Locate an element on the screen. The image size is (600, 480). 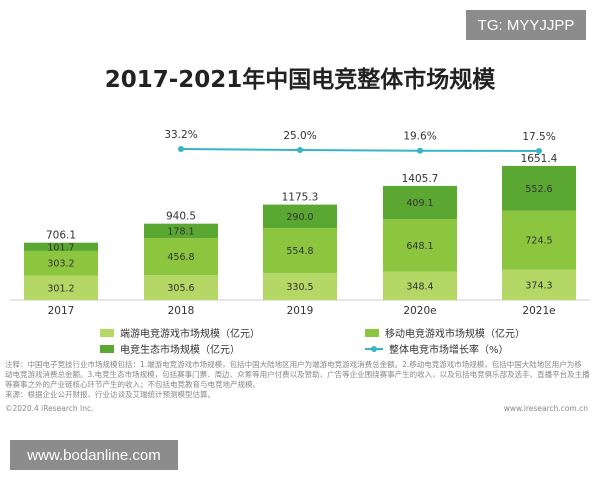
footnote-line-3: 等赛事之外的产业链核心环节产生的收入；不包括电竞教育与电竞地产规模。 is located at coordinates (132, 384).